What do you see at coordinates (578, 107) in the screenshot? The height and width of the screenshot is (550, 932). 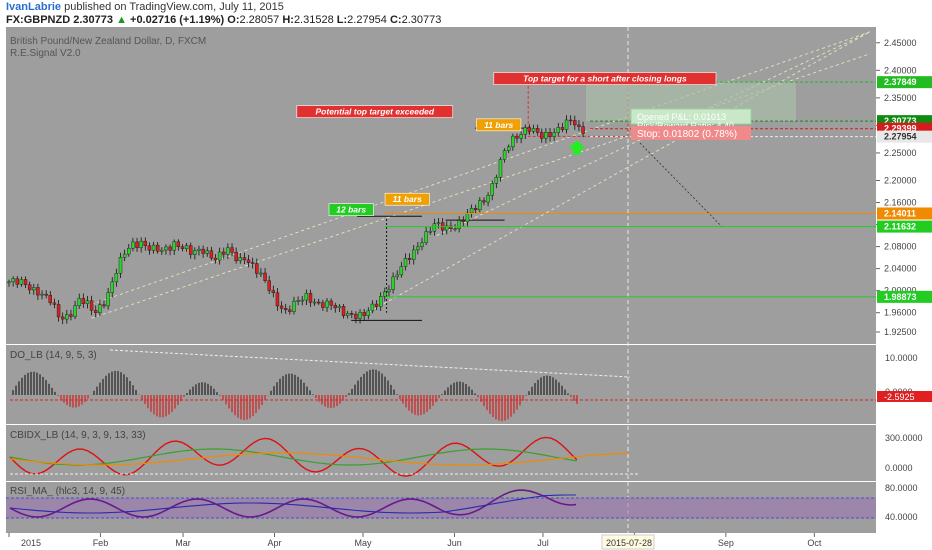 I see `target-box` at bounding box center [578, 107].